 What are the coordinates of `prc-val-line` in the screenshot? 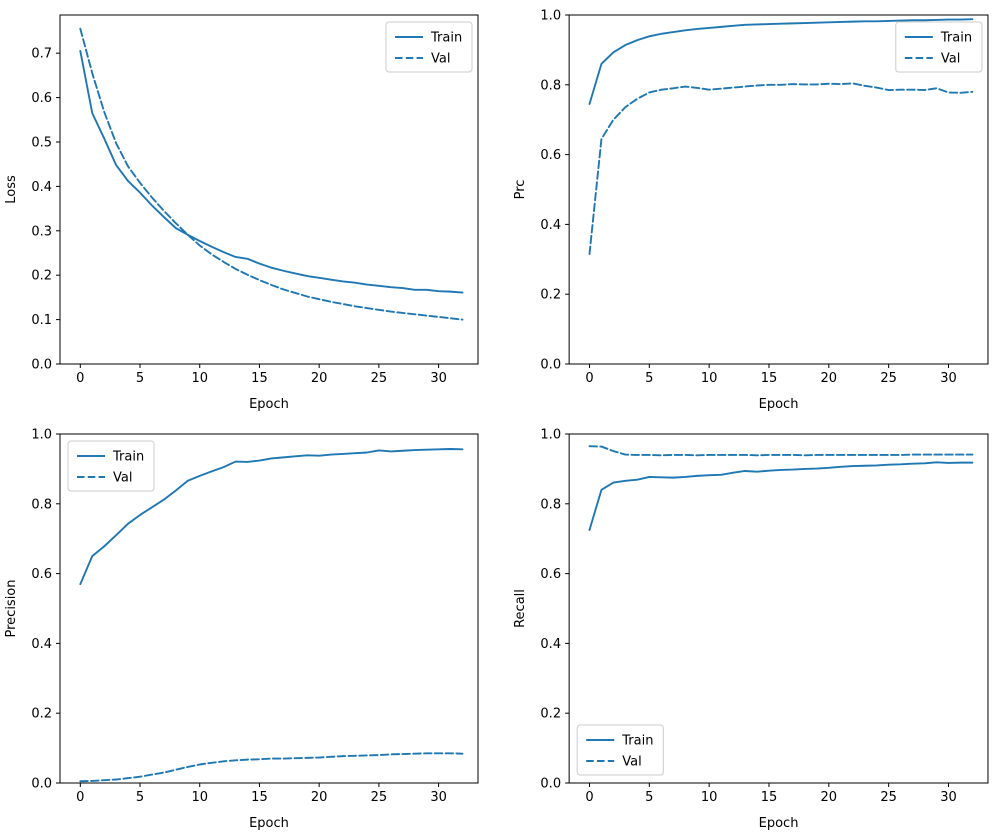 It's located at (781, 169).